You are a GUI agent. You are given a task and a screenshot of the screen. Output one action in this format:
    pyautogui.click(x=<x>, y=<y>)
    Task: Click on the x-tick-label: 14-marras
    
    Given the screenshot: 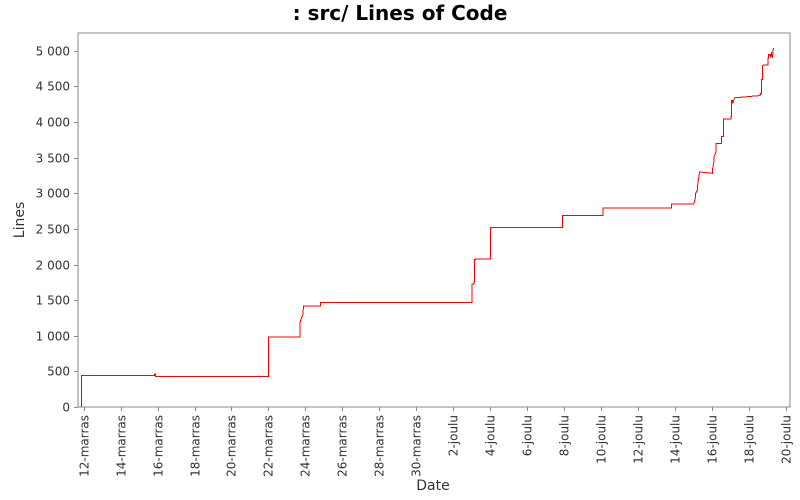 What is the action you would take?
    pyautogui.click(x=122, y=446)
    